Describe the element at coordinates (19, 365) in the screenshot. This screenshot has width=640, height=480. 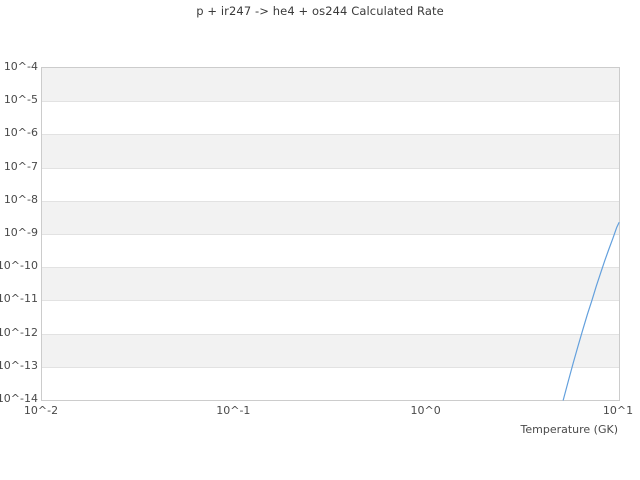
I see `y-axis-tick-label: 10^-13` at that location.